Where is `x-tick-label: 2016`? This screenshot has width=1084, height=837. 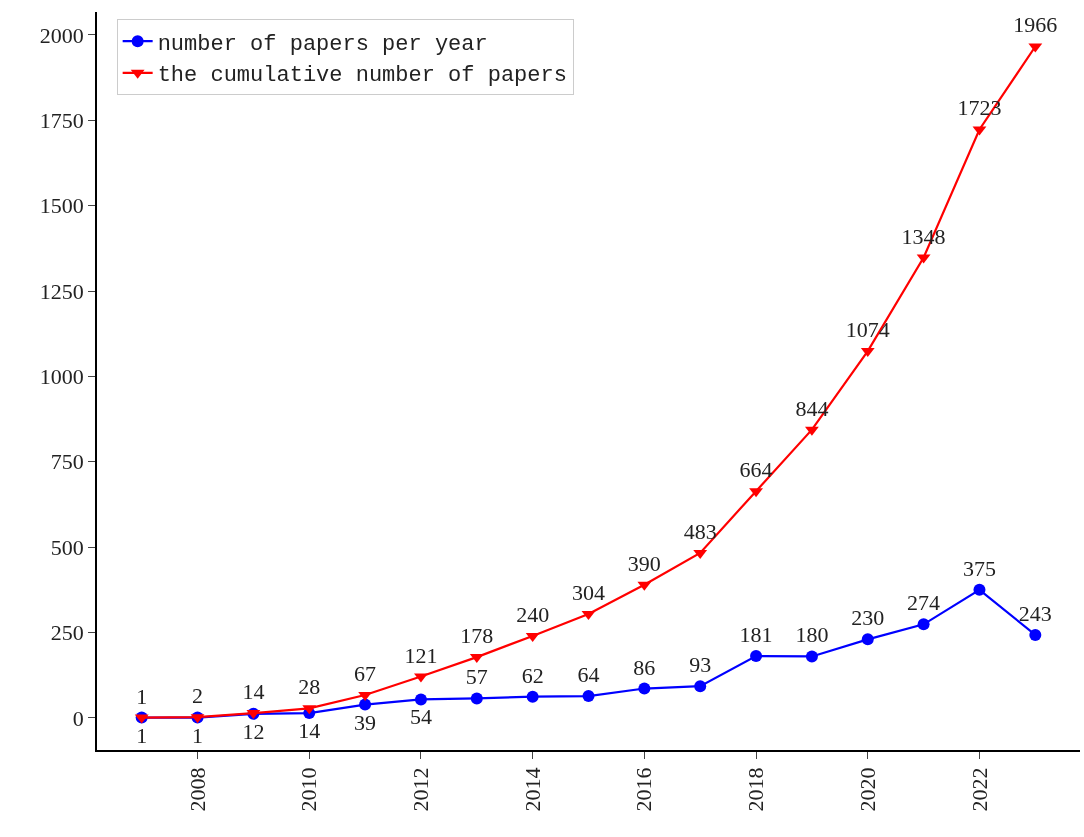
x-tick-label: 2016 is located at coordinates (644, 789).